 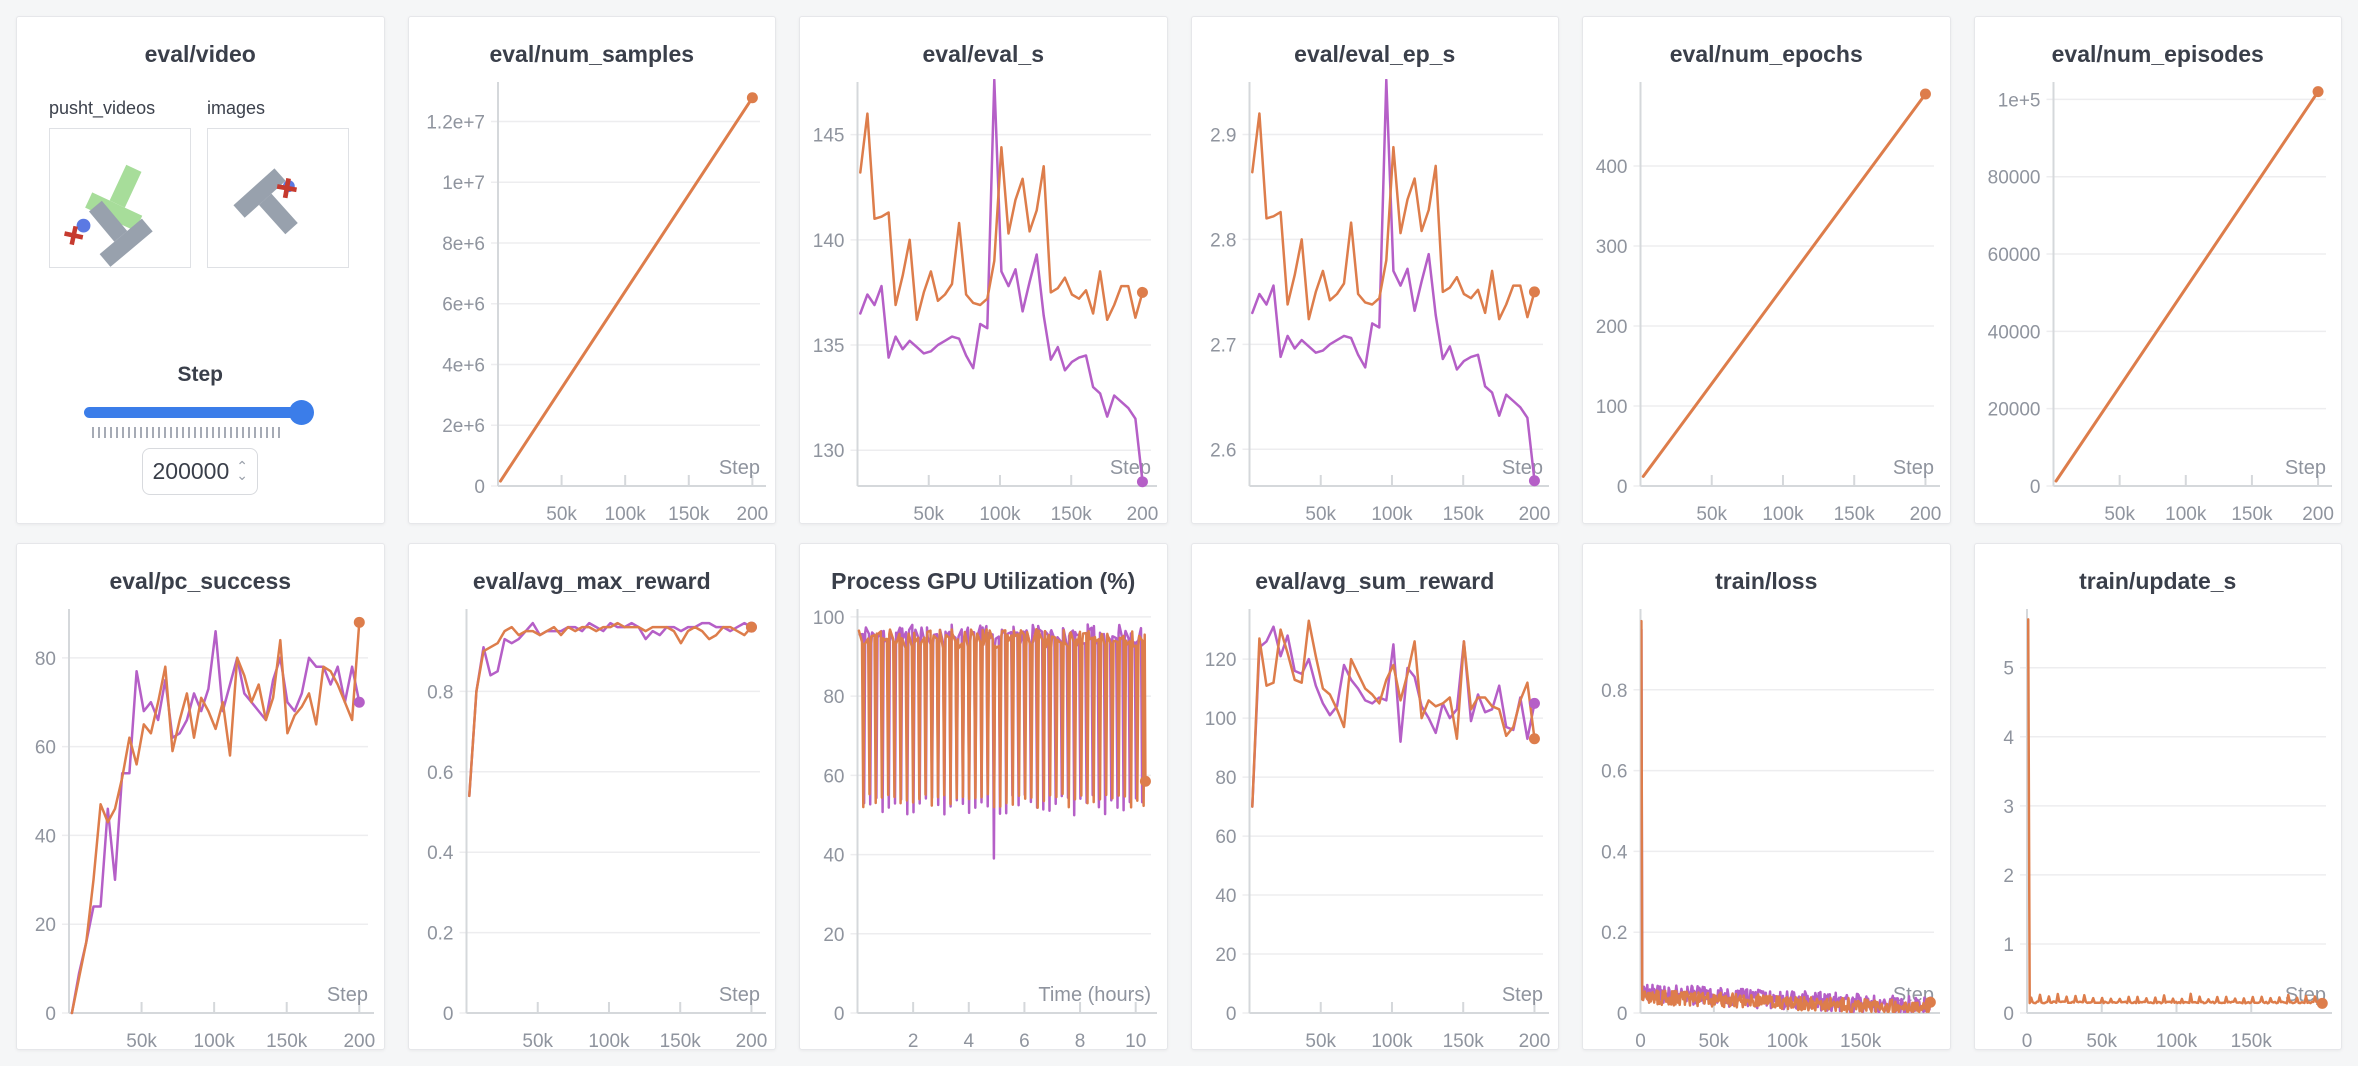 What do you see at coordinates (1614, 852) in the screenshot?
I see `y-tick-label: 0.4` at bounding box center [1614, 852].